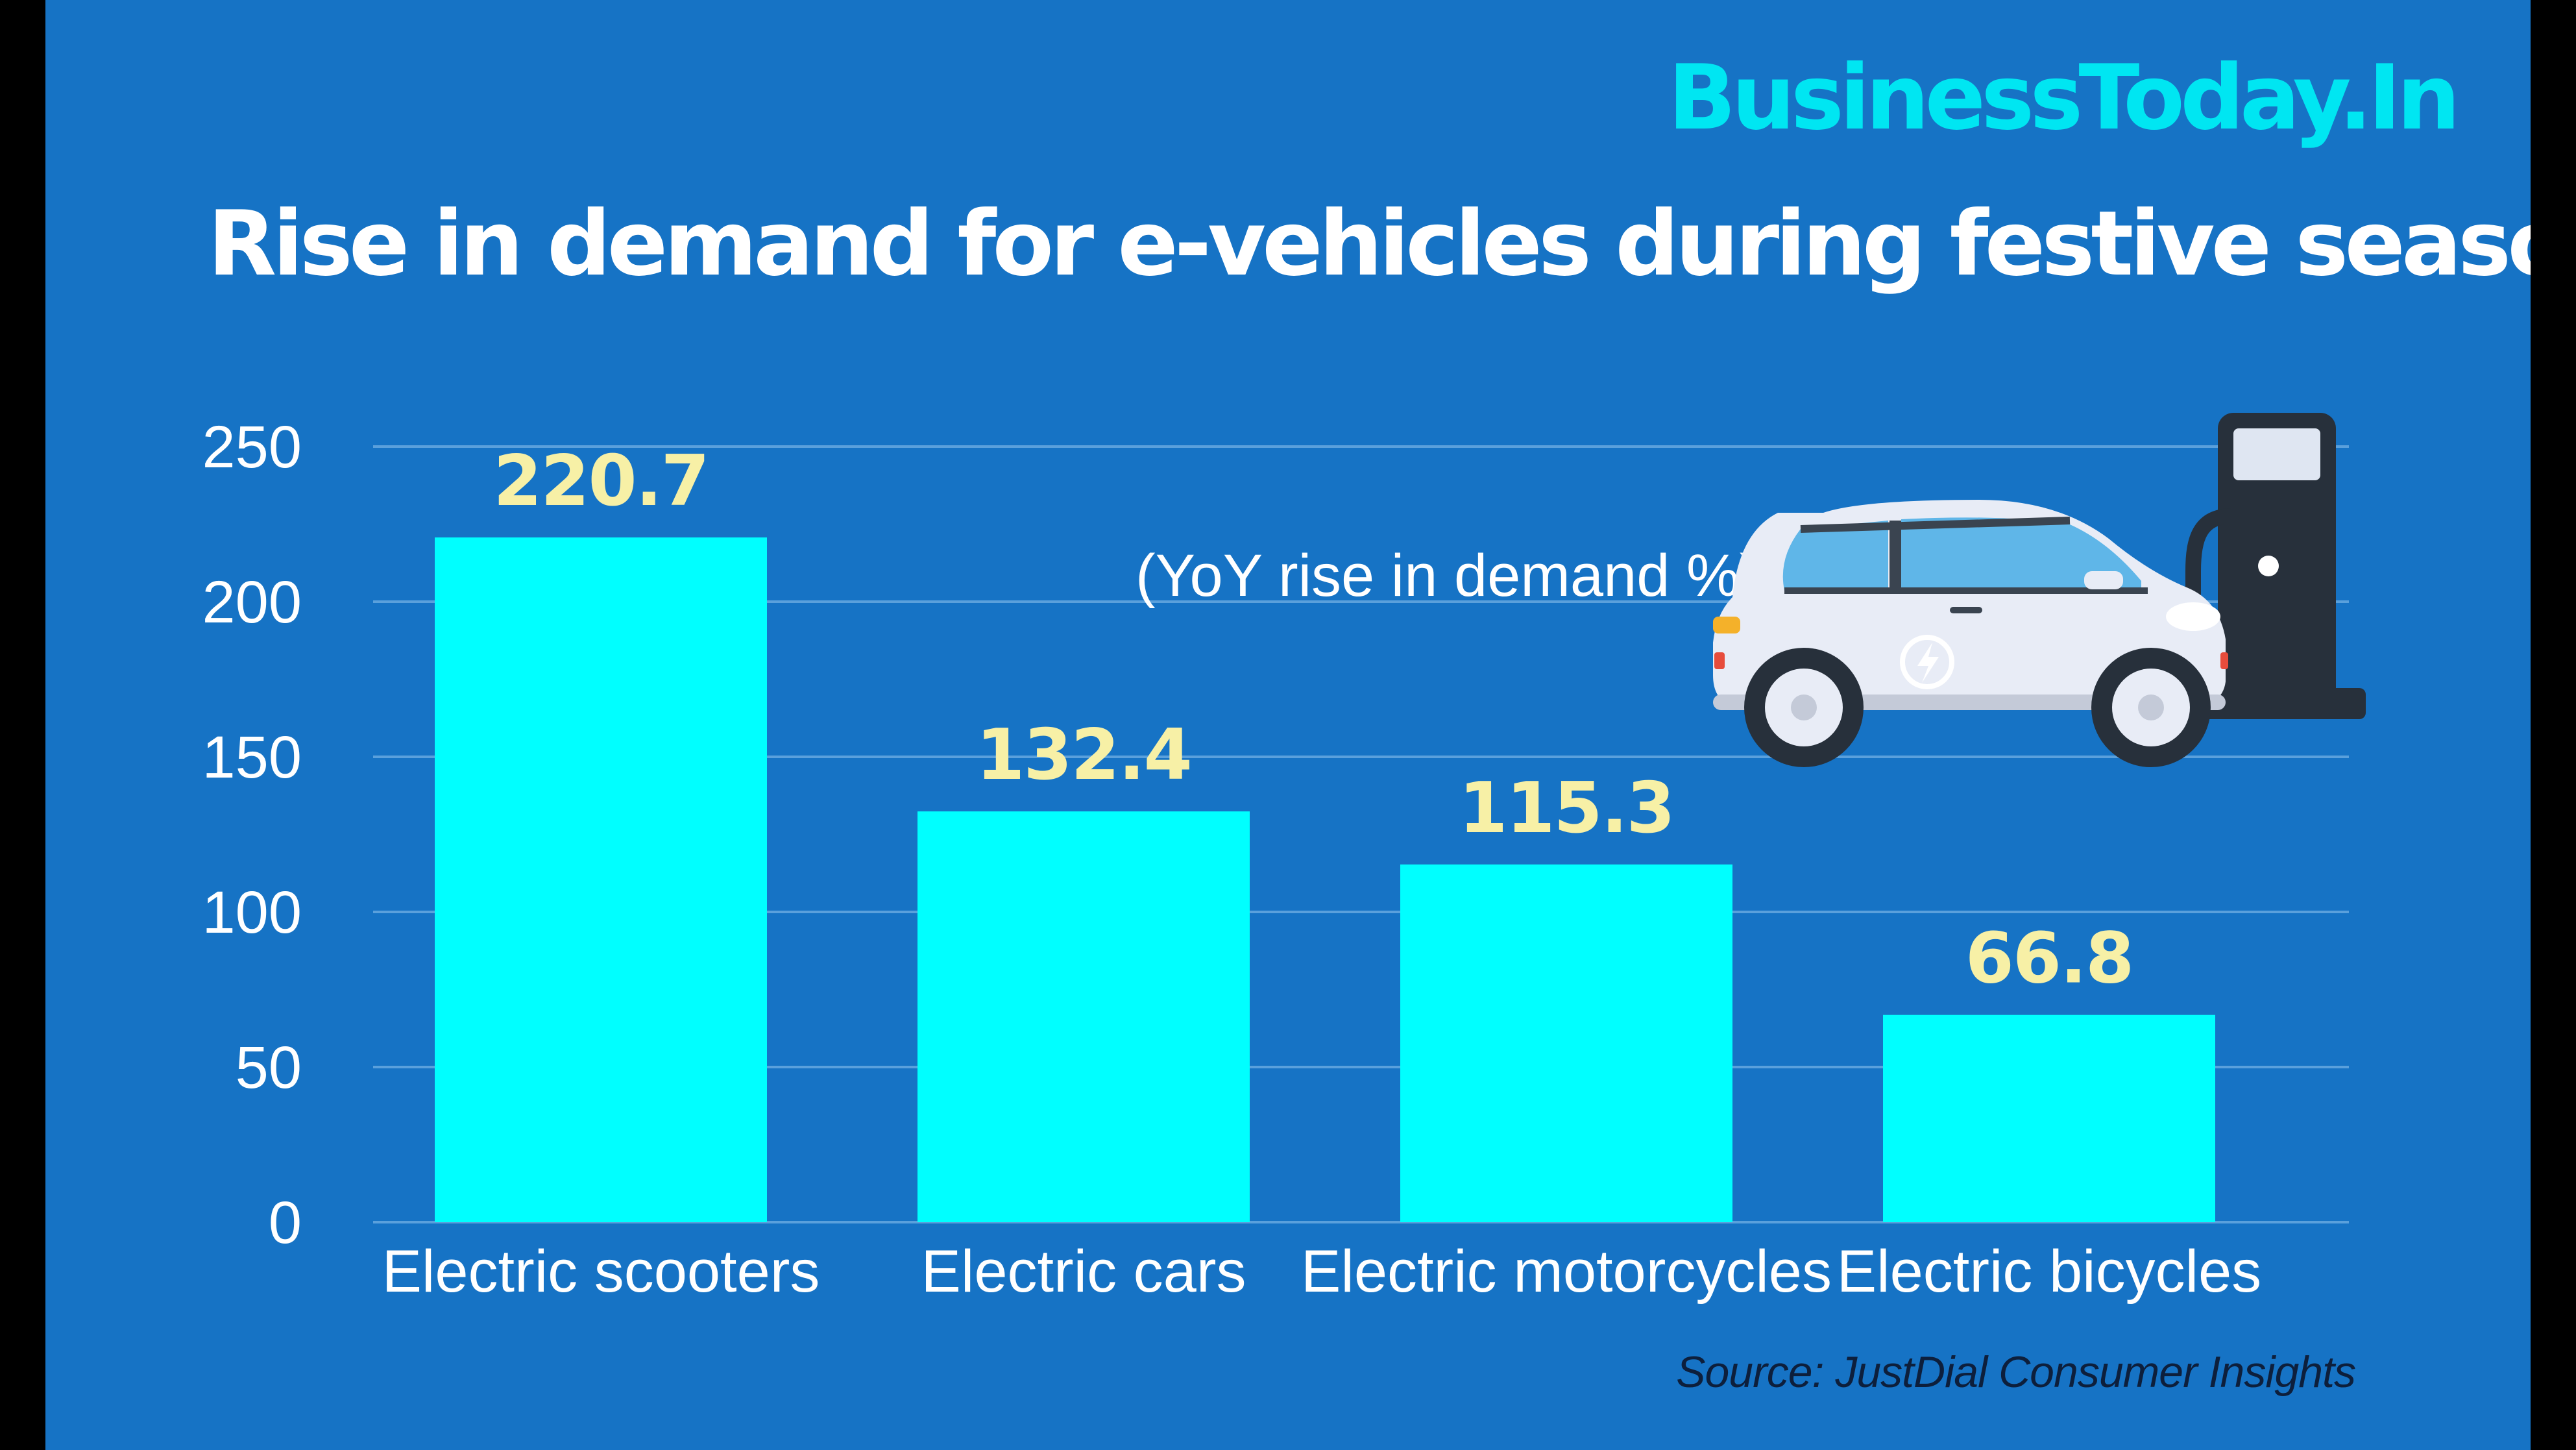 The image size is (2576, 1450). I want to click on y-axis-ticks: 0 50 100 150 200 250, so click(252, 835).